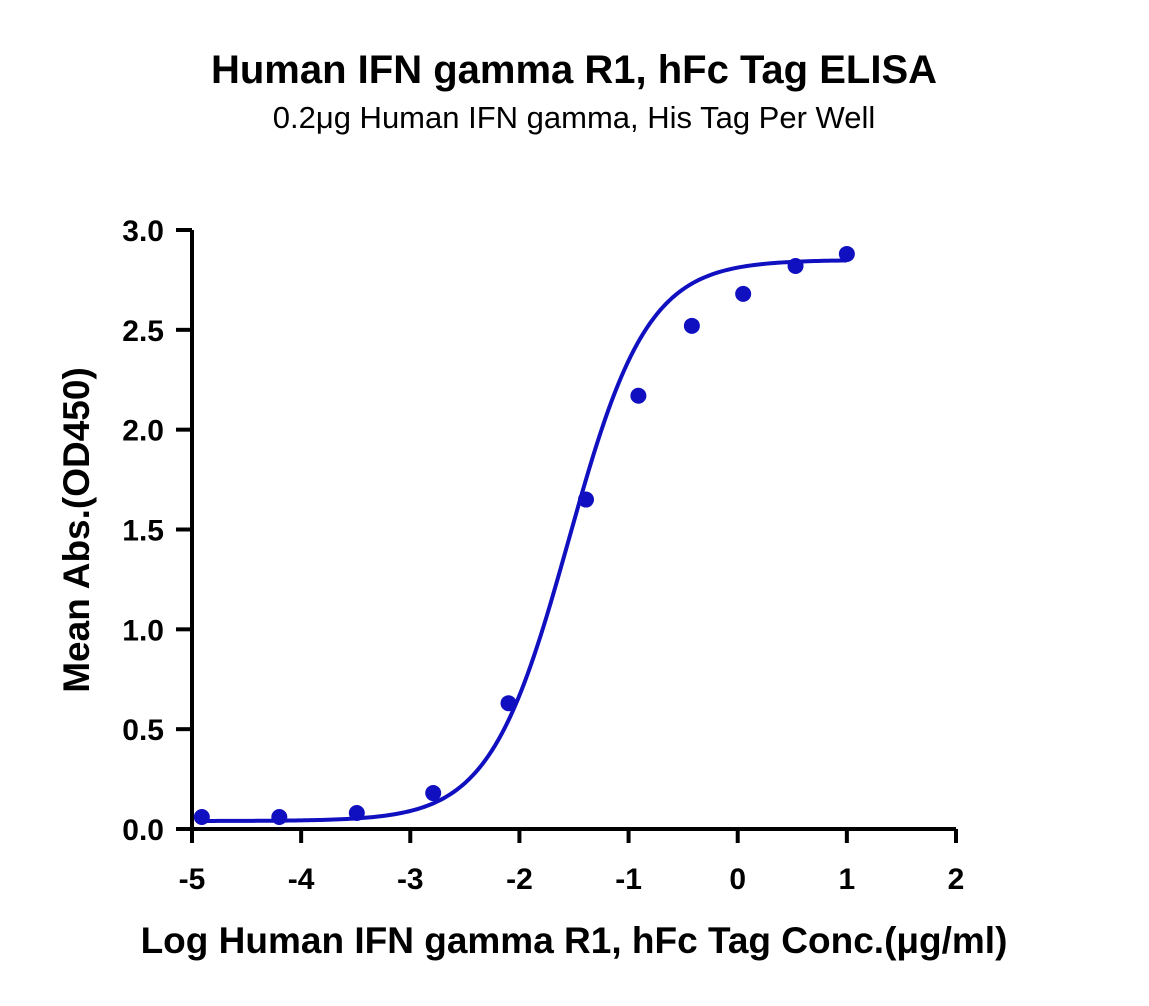 The height and width of the screenshot is (1006, 1149). What do you see at coordinates (143, 231) in the screenshot?
I see `y-tick-label: 3.0` at bounding box center [143, 231].